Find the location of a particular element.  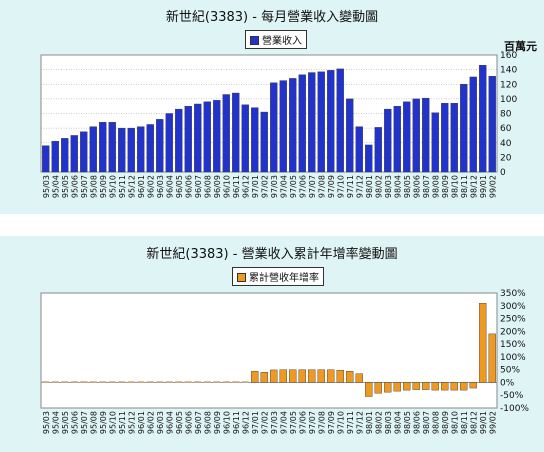

x-tick-label: 96/07 is located at coordinates (198, 422).